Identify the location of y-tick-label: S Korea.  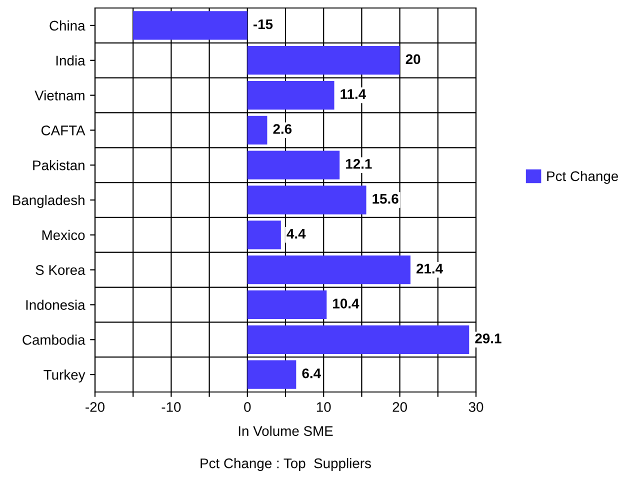
(61, 270).